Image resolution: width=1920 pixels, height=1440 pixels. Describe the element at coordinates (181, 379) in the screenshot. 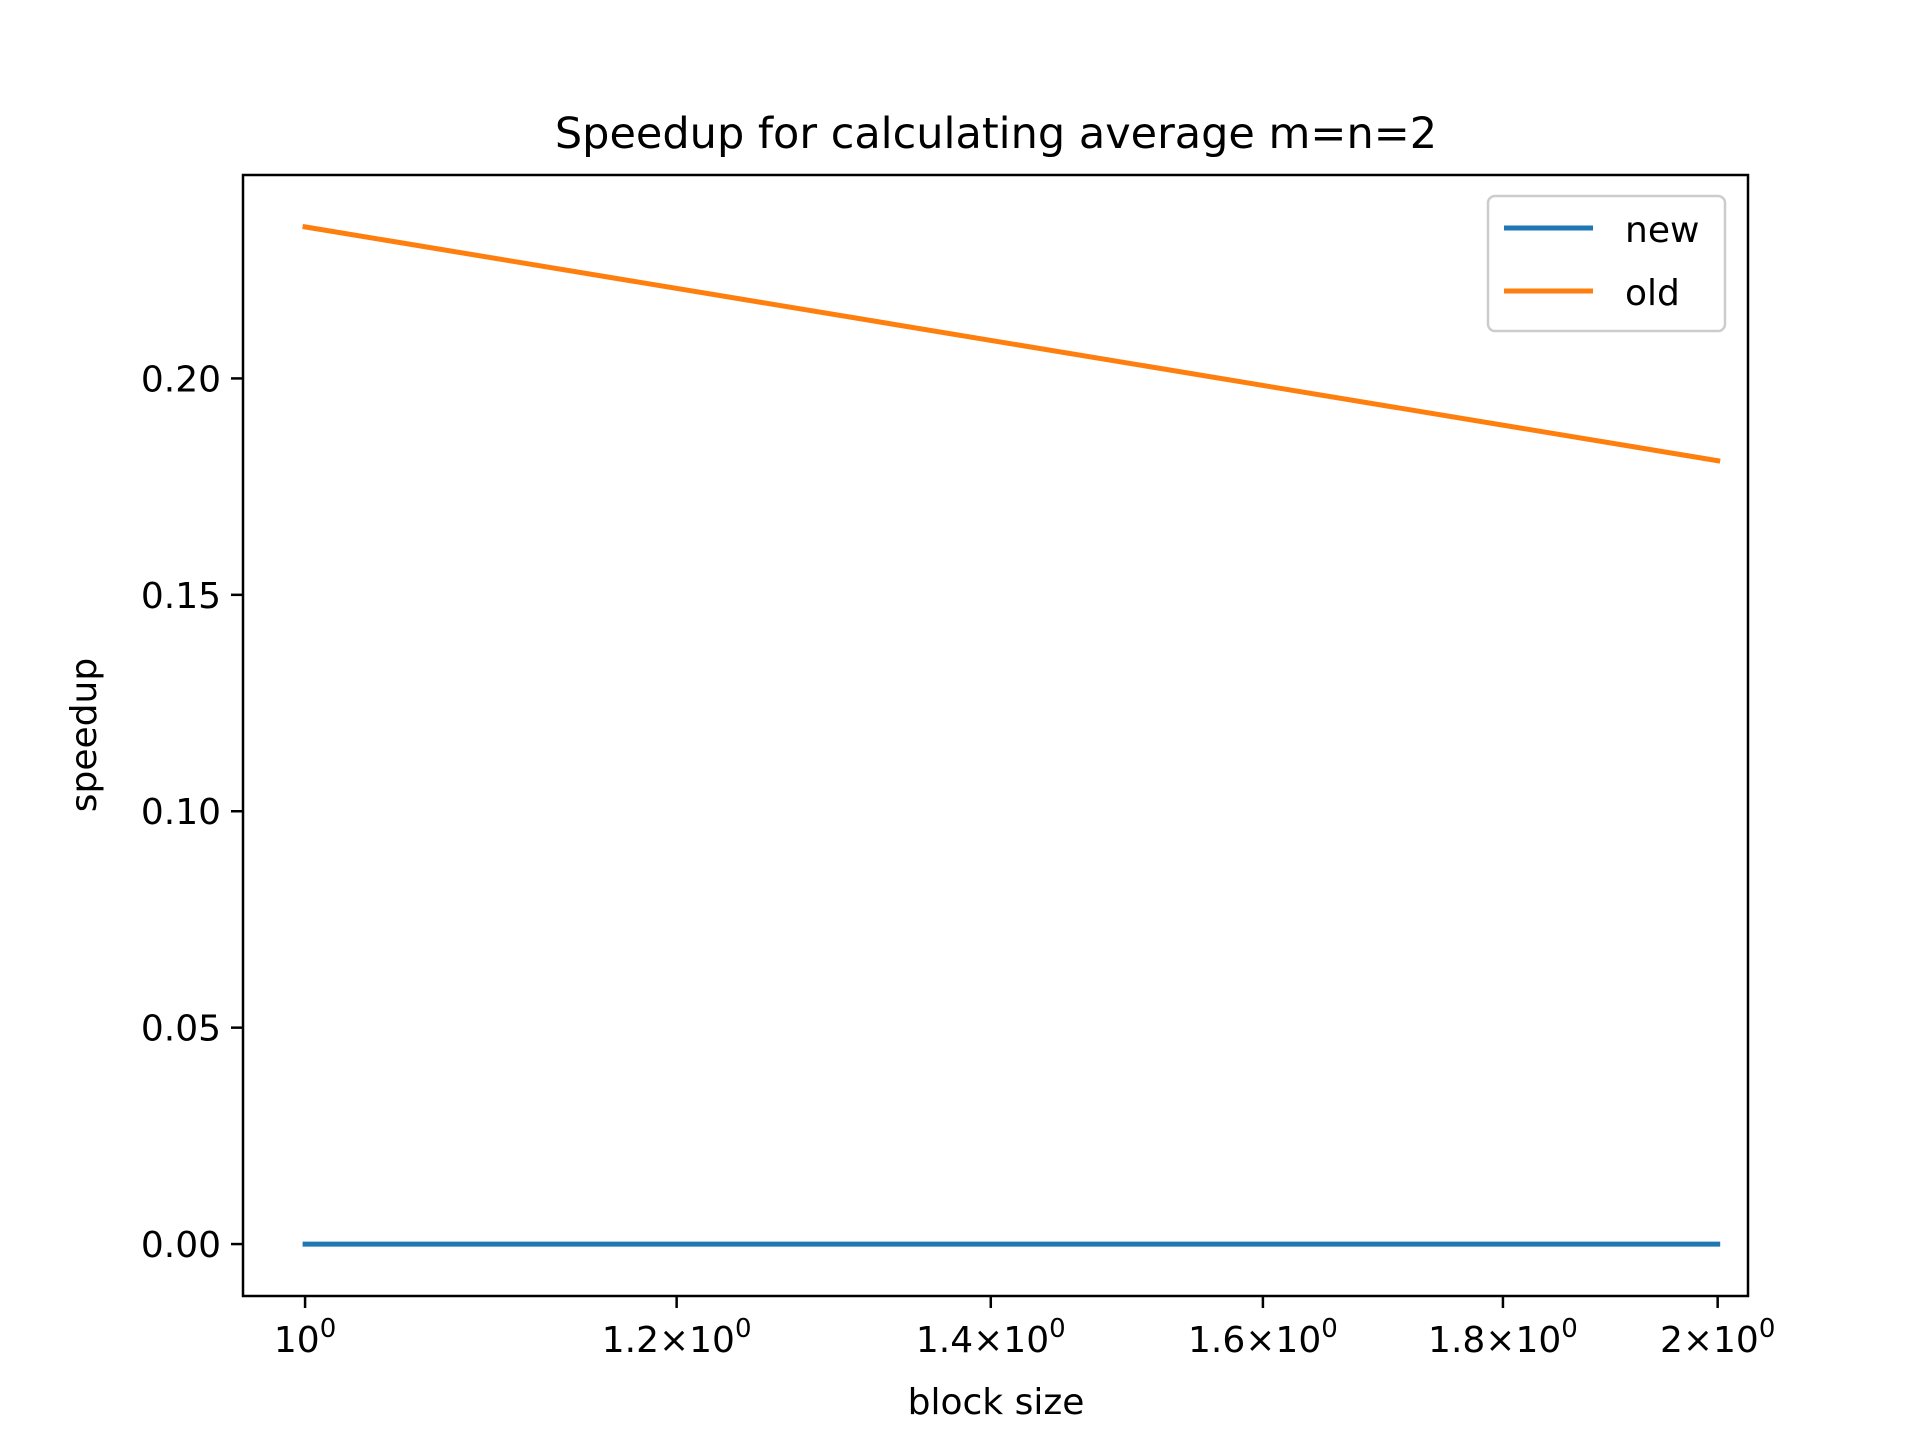

I see `y-tick-label: 0.20` at that location.